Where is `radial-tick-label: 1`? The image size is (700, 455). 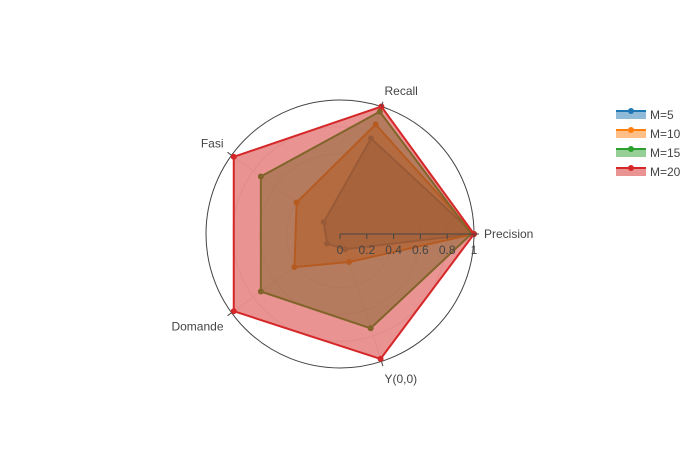 radial-tick-label: 1 is located at coordinates (474, 250).